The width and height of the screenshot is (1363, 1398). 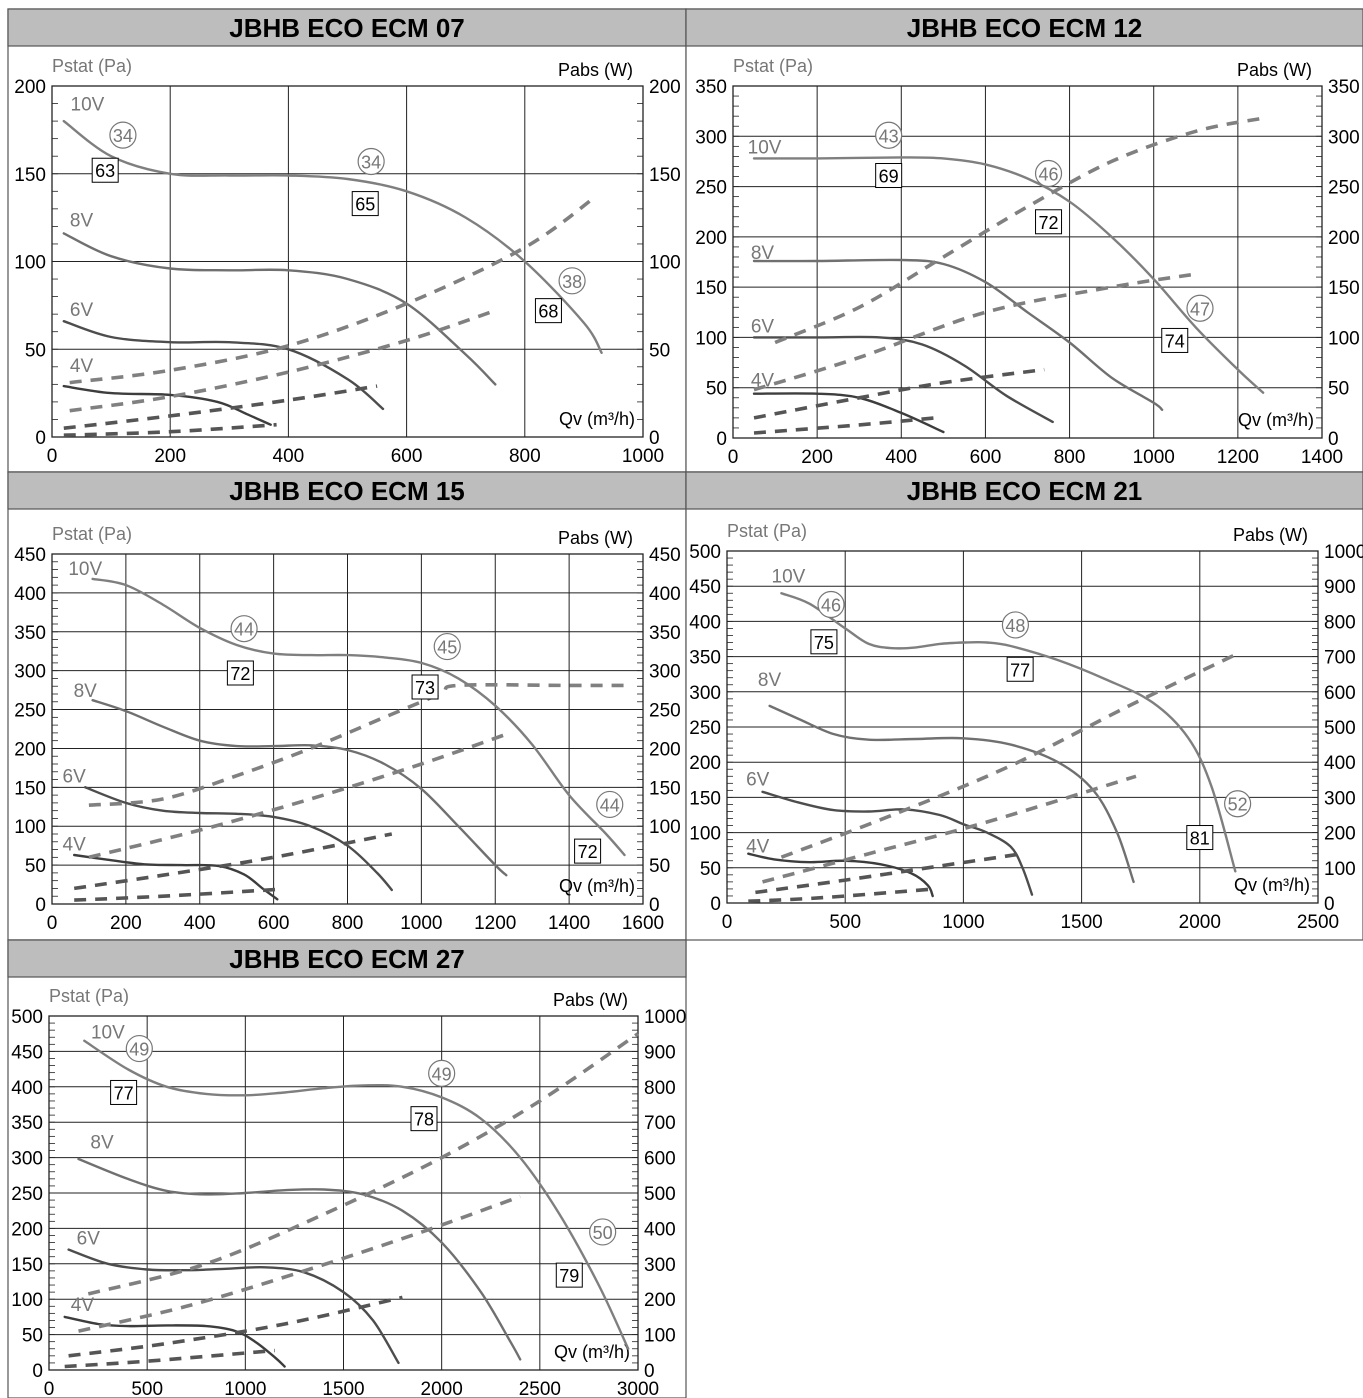 I want to click on chart-title: JBHB ECO ECM 27, so click(x=347, y=959).